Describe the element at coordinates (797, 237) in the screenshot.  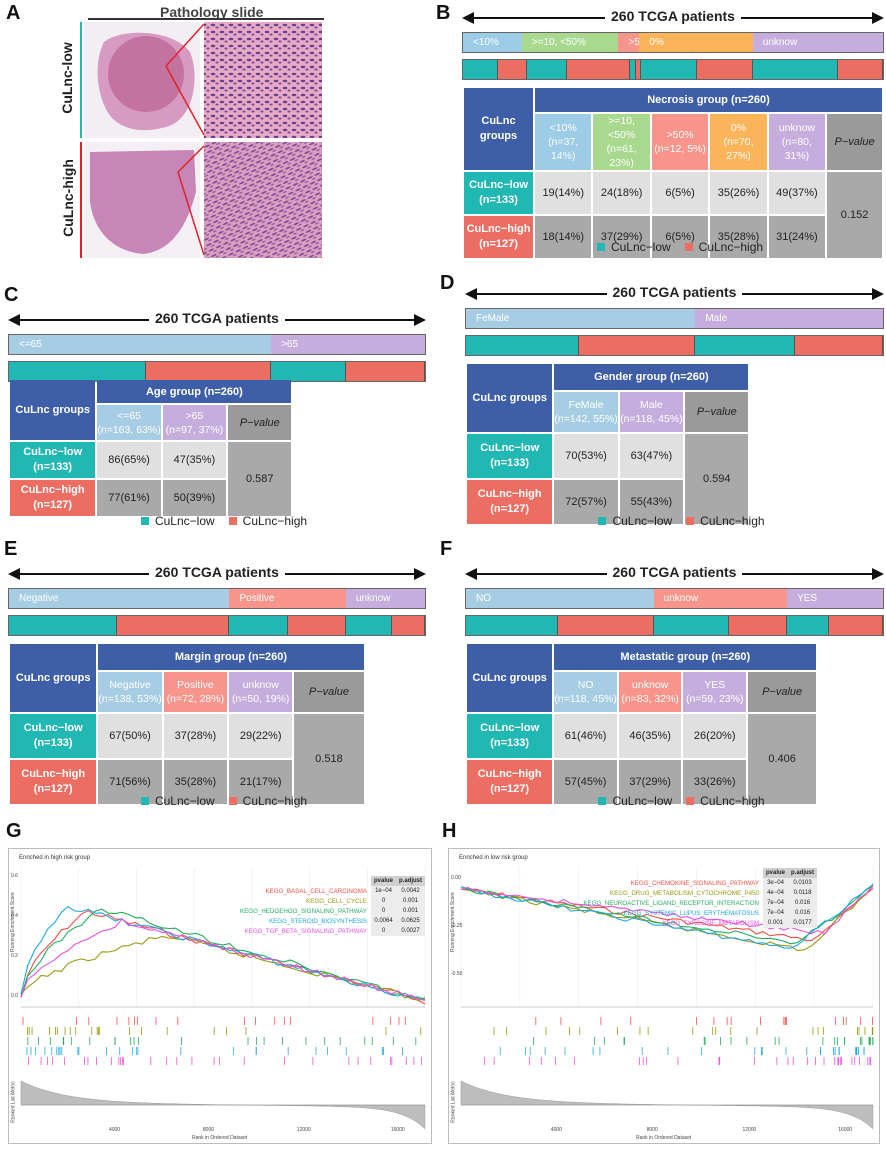
I see `cell-value: 31(24%)` at that location.